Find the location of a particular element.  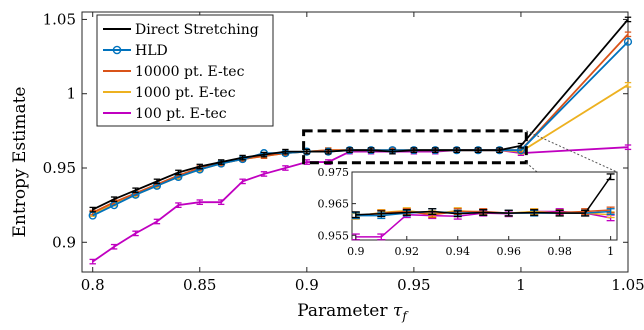

inset-x-tick-label: 0.9 is located at coordinates (356, 251).